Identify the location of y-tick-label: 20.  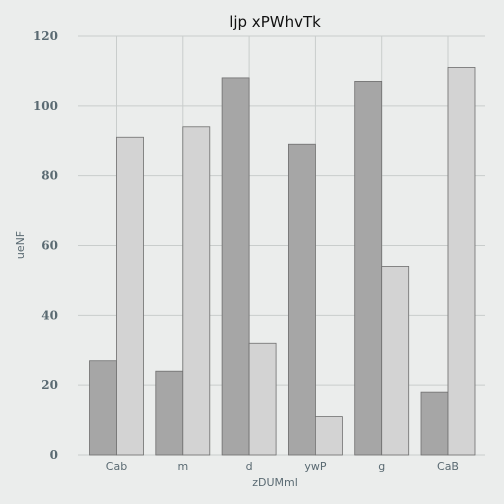
(49, 385).